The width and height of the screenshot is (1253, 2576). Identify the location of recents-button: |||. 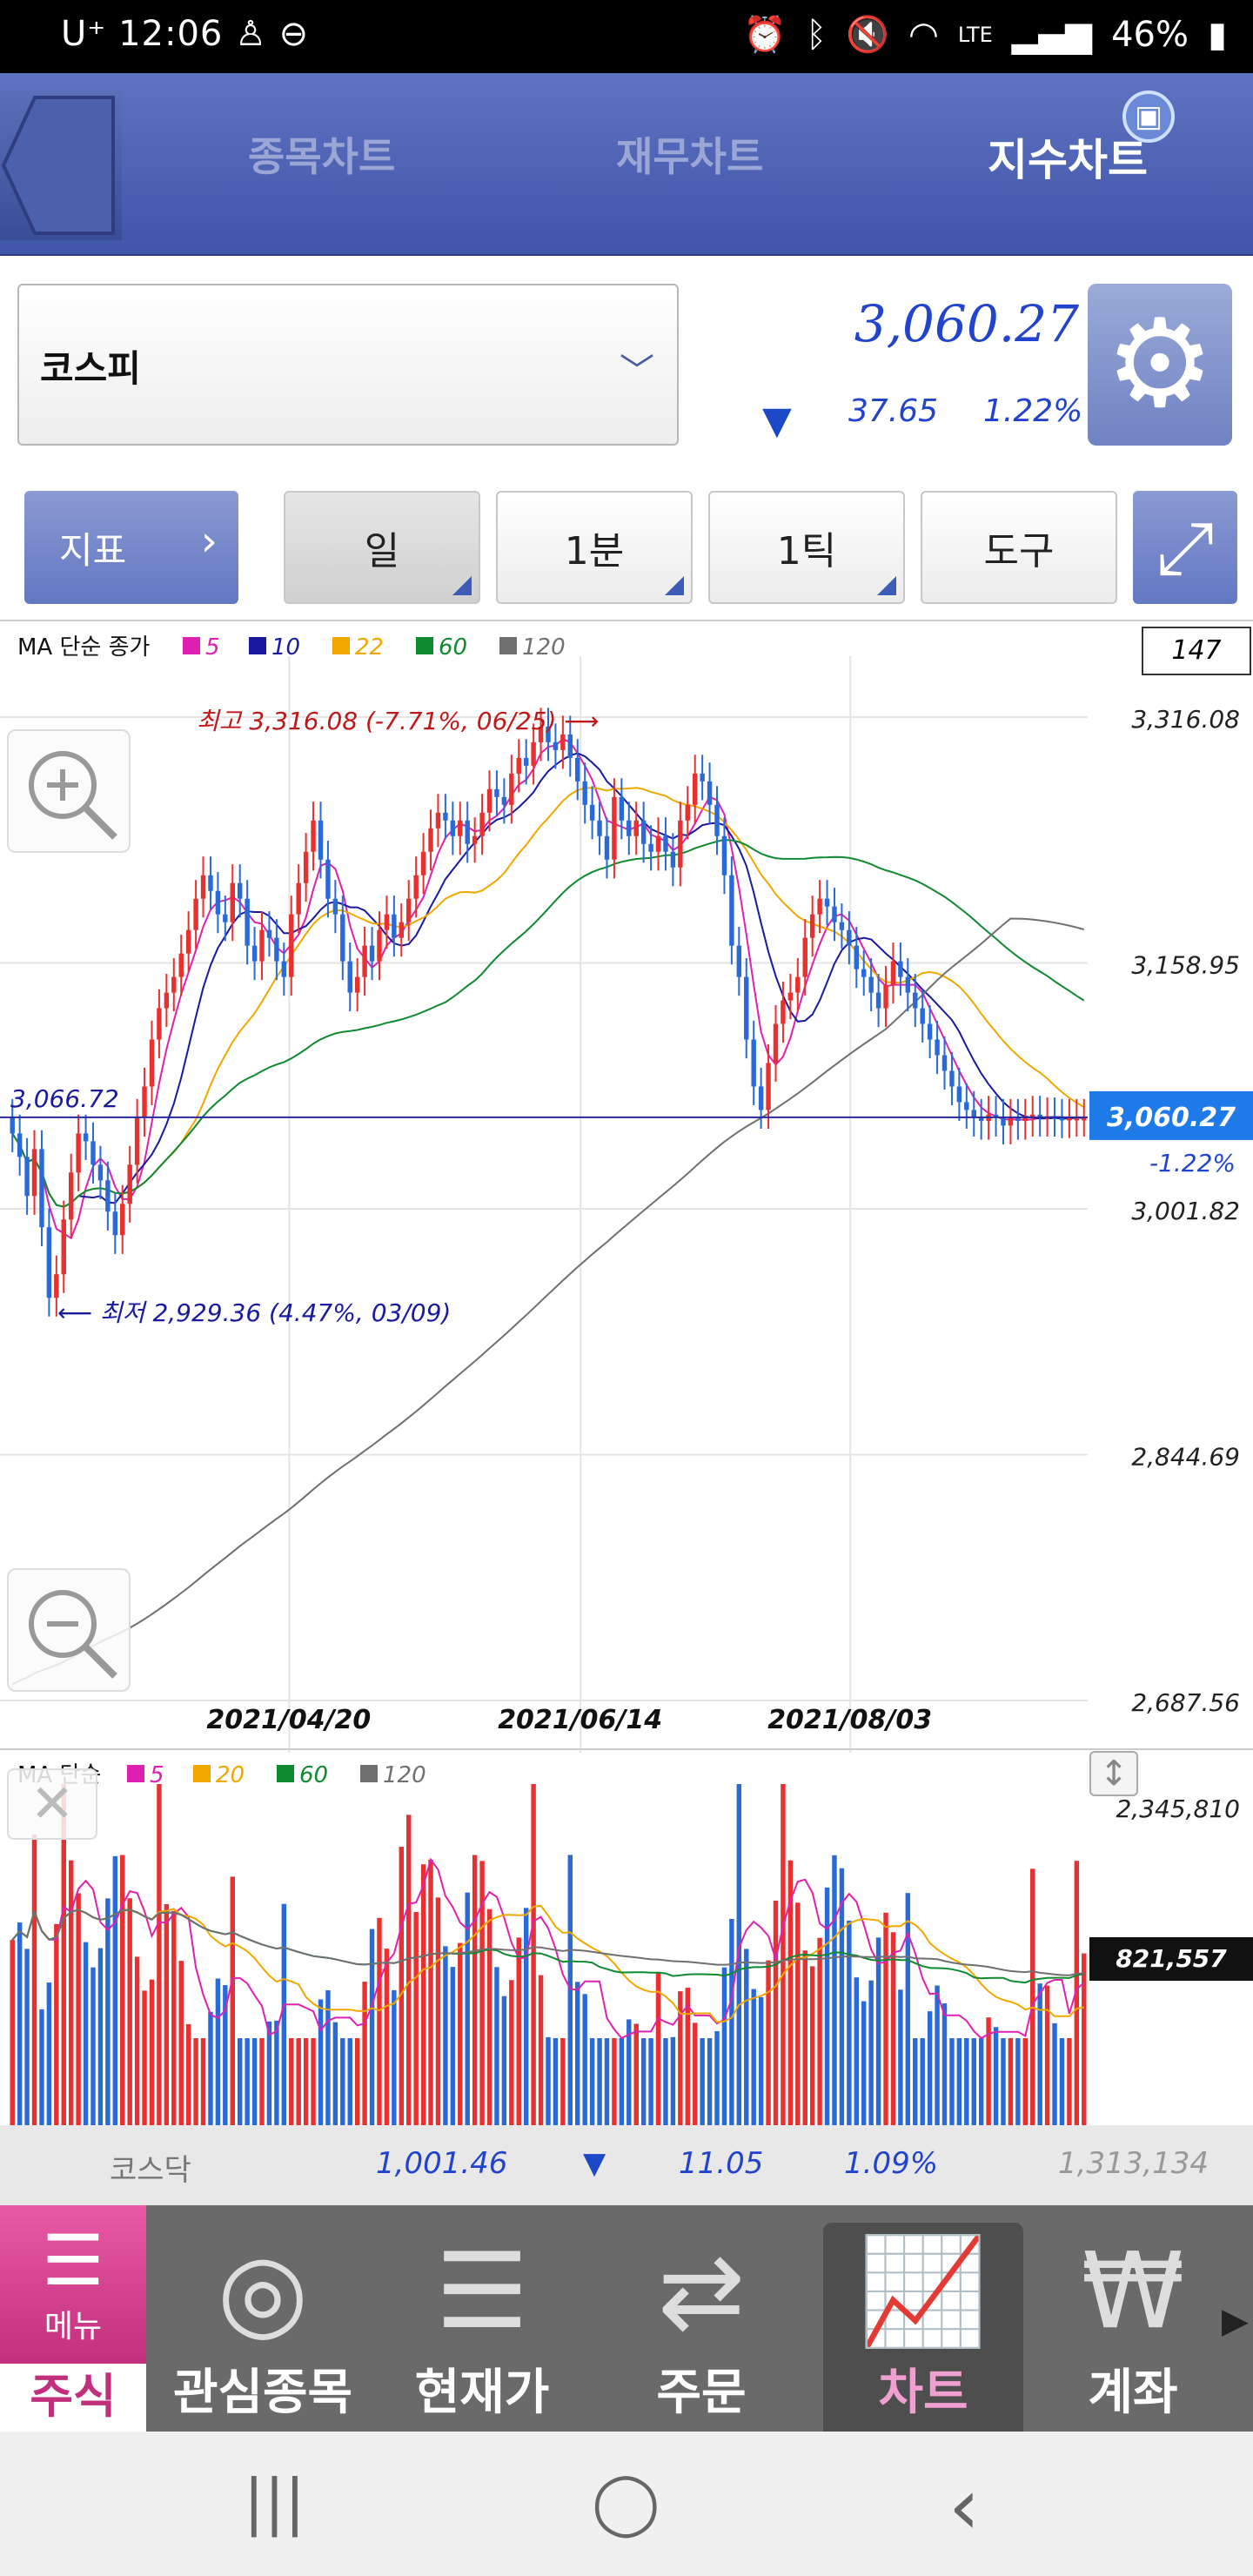
(274, 2502).